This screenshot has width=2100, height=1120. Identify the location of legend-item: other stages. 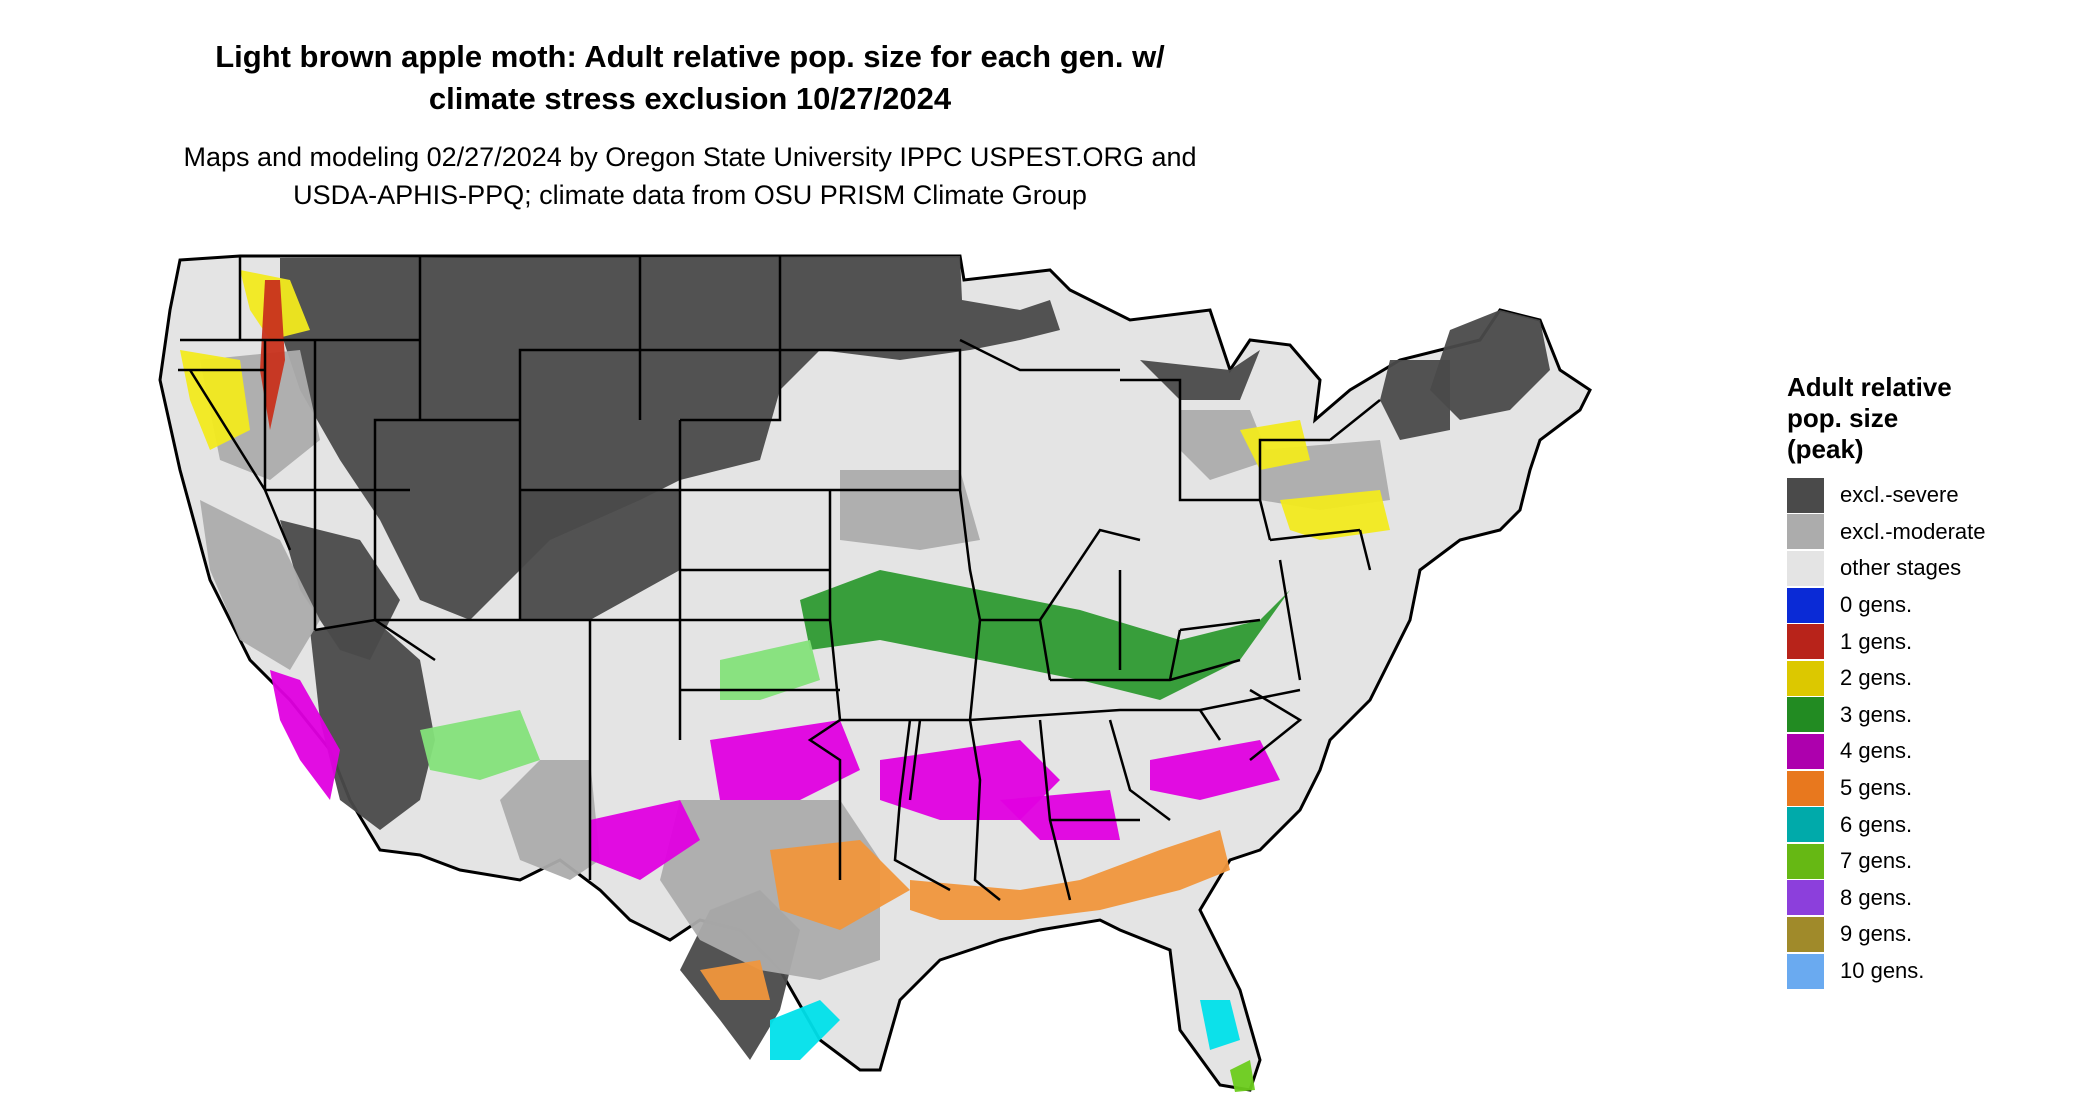
(1886, 568).